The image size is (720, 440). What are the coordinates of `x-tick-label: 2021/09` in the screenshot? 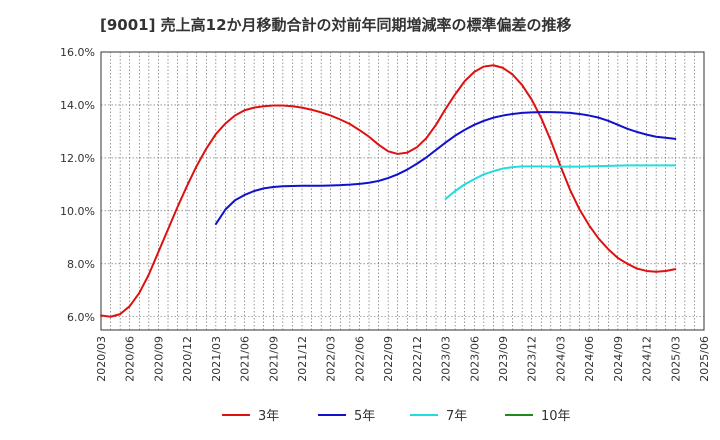 It's located at (273, 359).